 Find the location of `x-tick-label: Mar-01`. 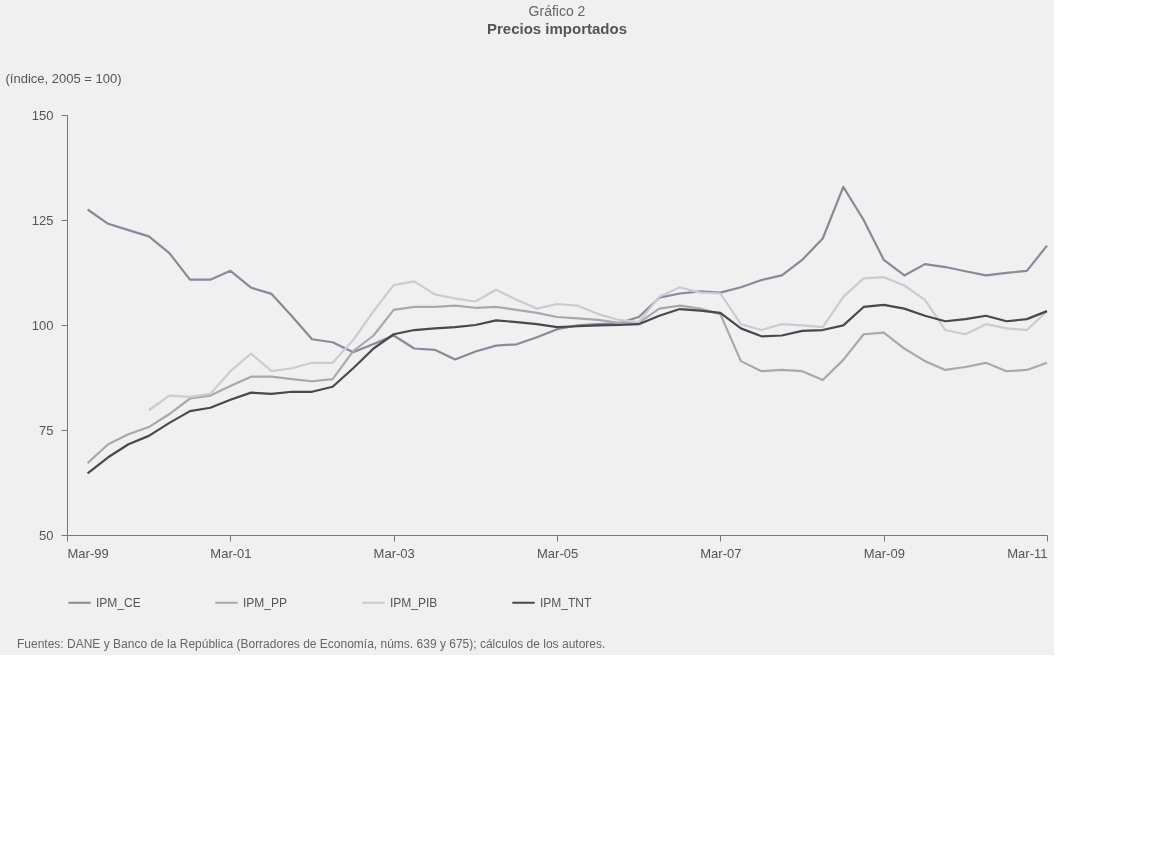

x-tick-label: Mar-01 is located at coordinates (231, 553).